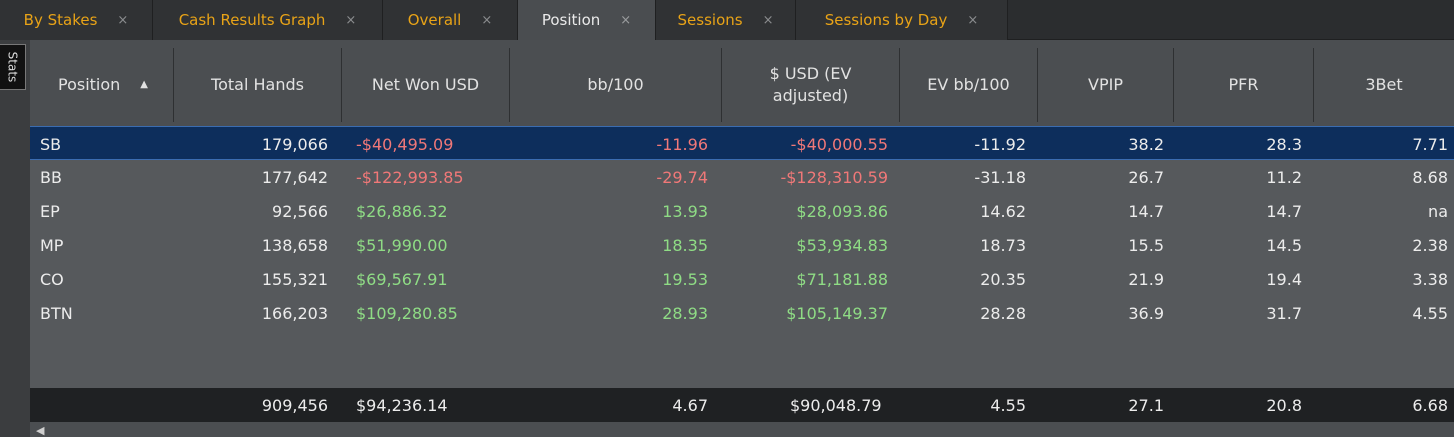 The width and height of the screenshot is (1454, 437). Describe the element at coordinates (1284, 211) in the screenshot. I see `cell-pfr: 14.7` at that location.